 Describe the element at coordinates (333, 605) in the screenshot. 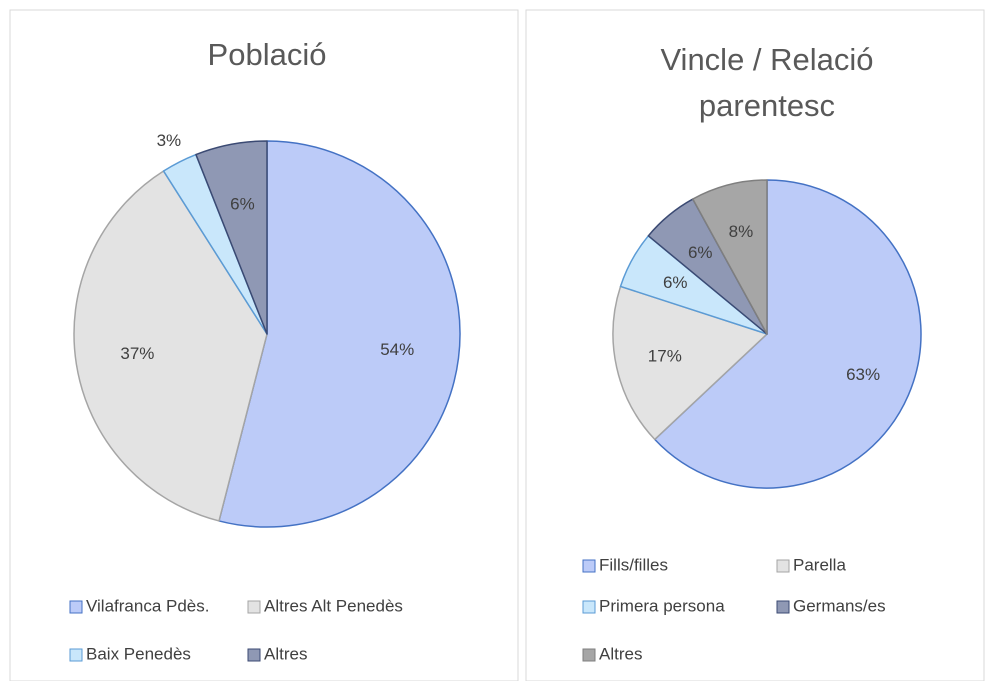

I see `legend-label: Altres Alt Penedès` at that location.